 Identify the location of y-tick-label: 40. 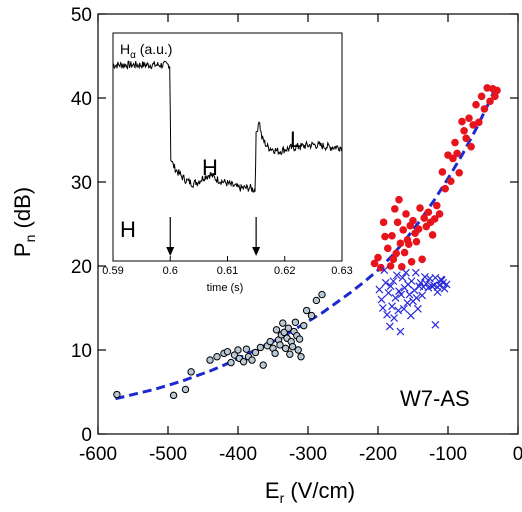
(81, 99).